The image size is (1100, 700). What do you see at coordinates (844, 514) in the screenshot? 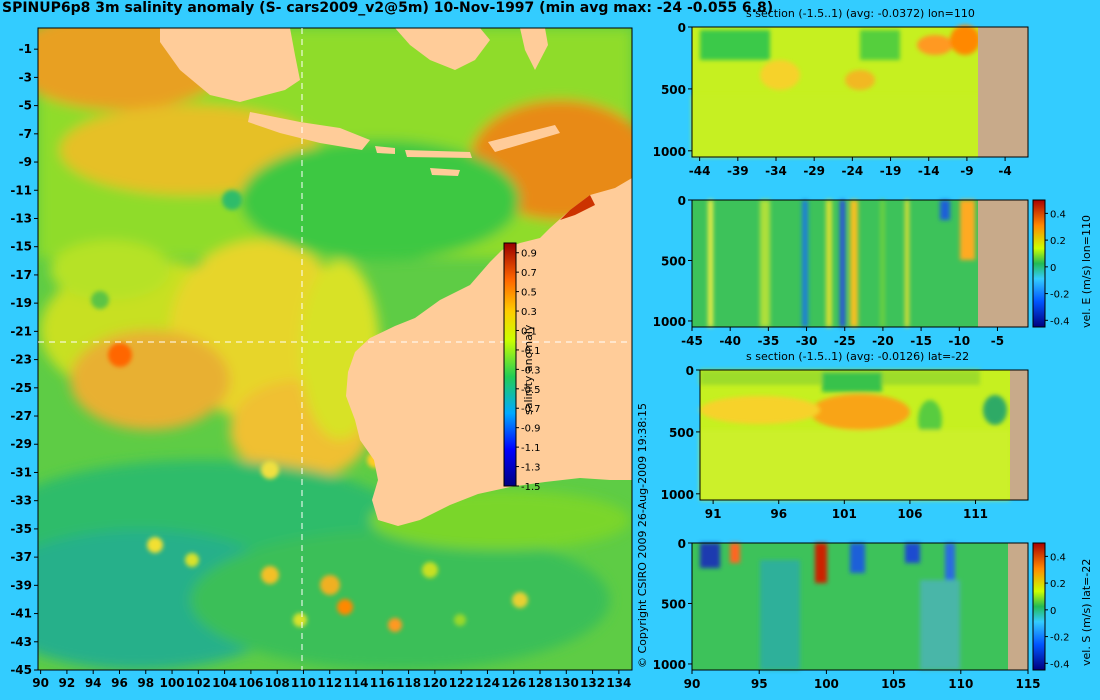
I see `section-x-tick-label: 101` at bounding box center [844, 514].